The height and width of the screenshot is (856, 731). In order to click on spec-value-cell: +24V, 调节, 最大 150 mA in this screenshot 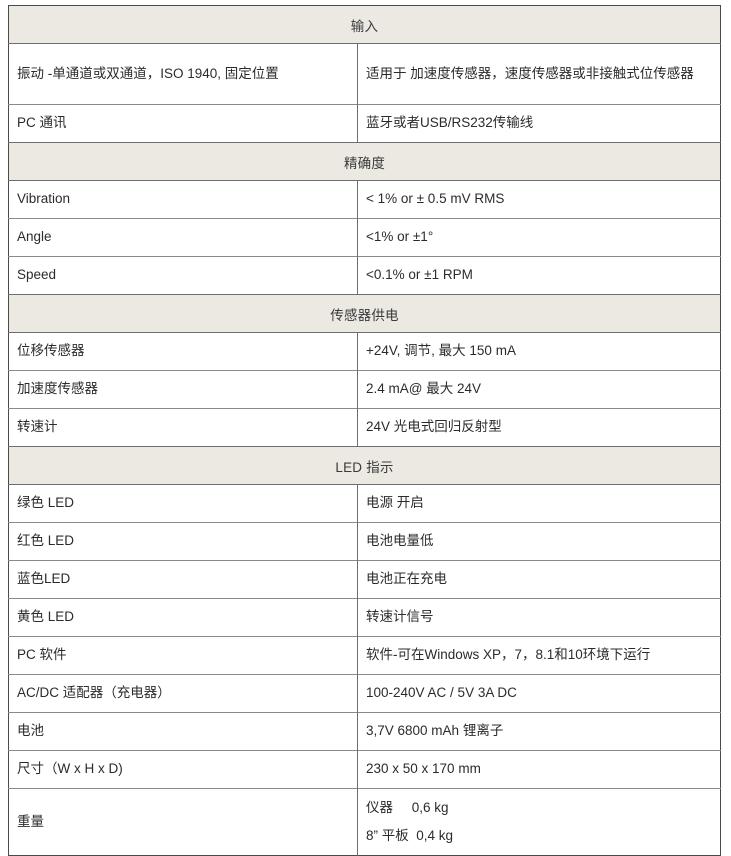, I will do `click(539, 351)`.